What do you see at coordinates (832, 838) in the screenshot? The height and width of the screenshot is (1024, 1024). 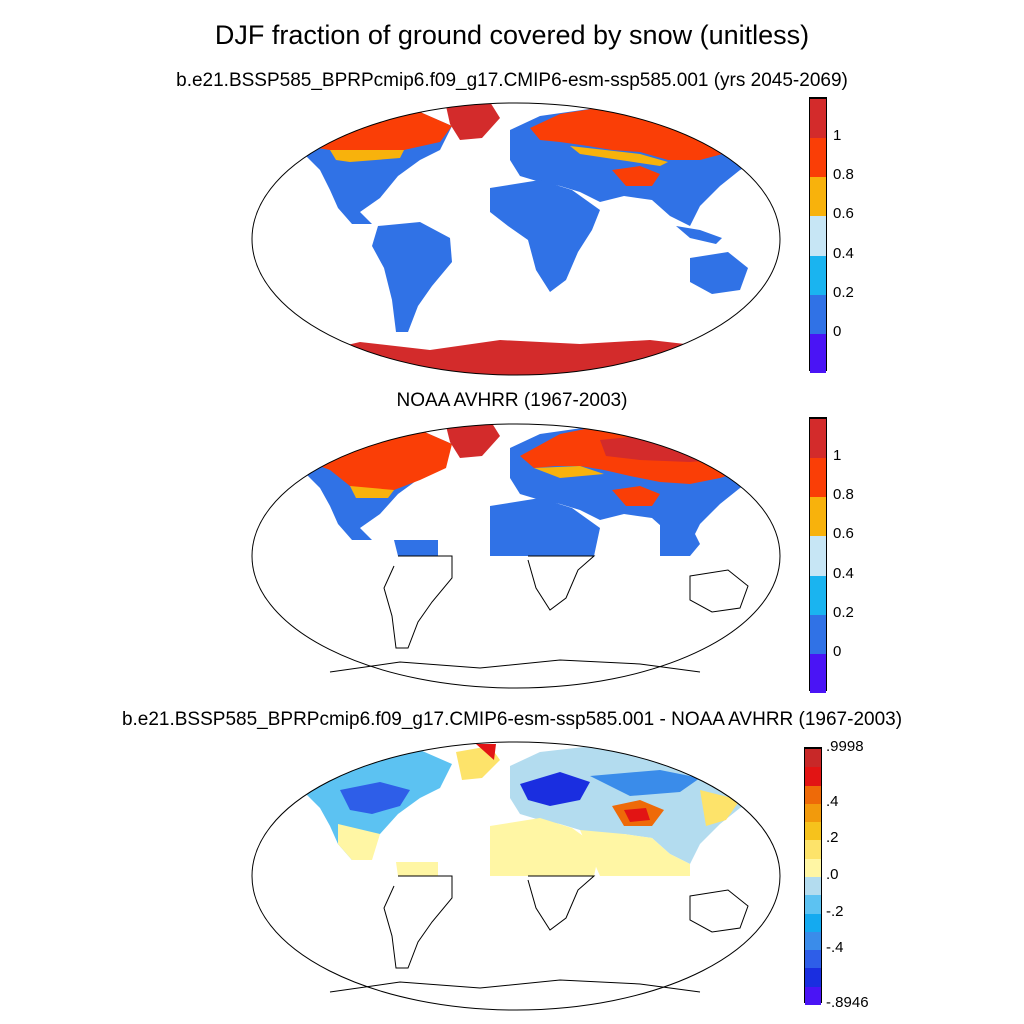 I see `colorbar-label: .2` at bounding box center [832, 838].